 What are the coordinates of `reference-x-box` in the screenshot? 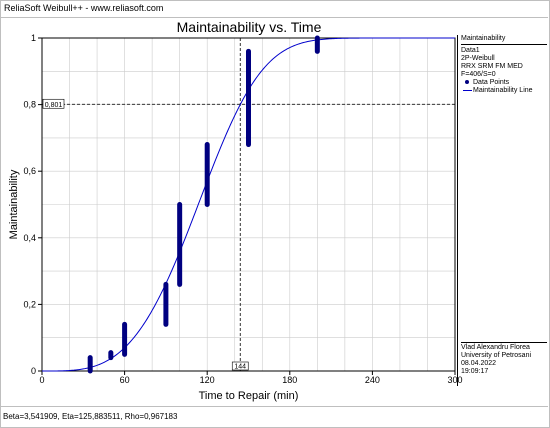 It's located at (240, 366).